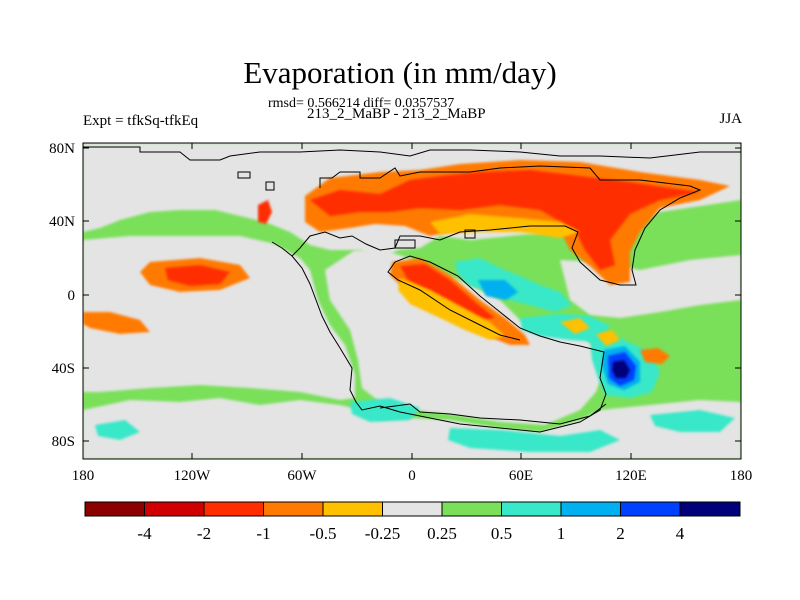 The image size is (800, 600). What do you see at coordinates (63, 369) in the screenshot?
I see `lat-label: 40S` at bounding box center [63, 369].